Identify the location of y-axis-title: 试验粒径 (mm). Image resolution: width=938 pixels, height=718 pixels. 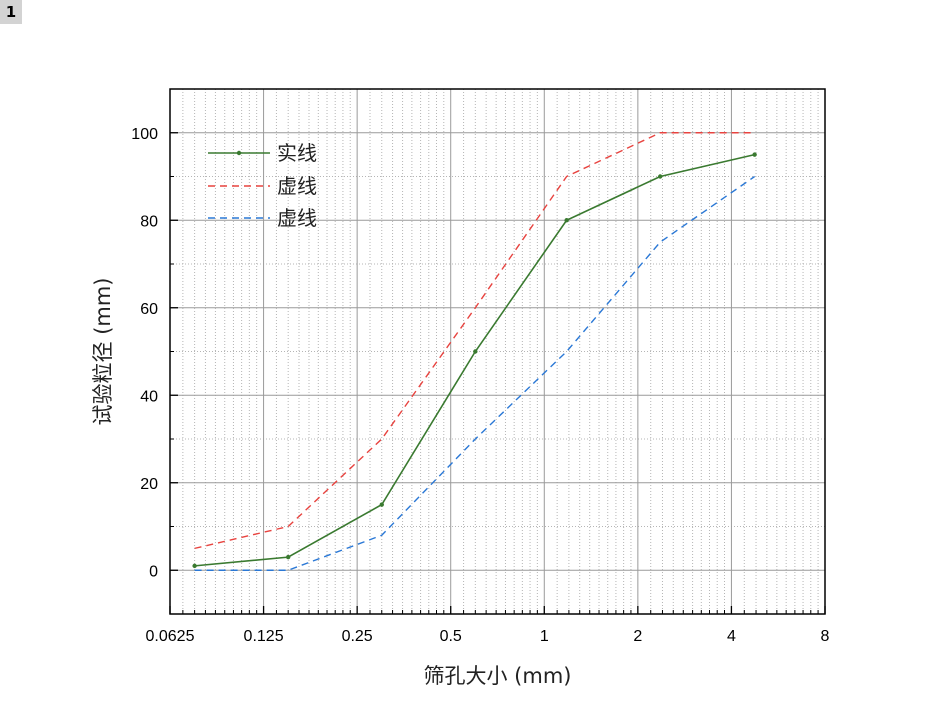
(103, 352).